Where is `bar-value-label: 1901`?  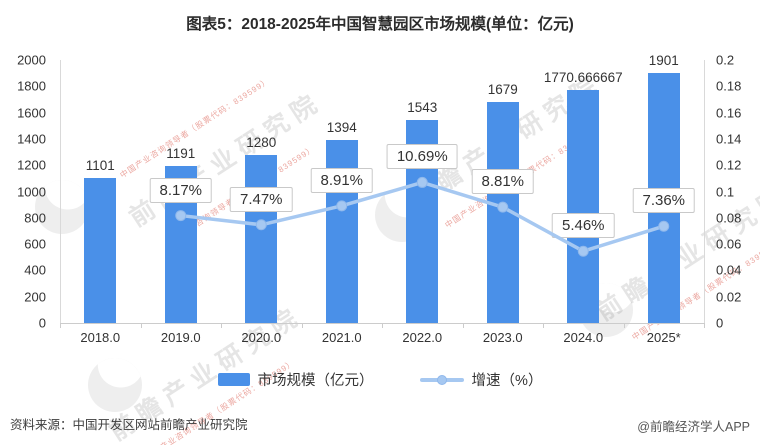
bar-value-label: 1901 is located at coordinates (663, 61).